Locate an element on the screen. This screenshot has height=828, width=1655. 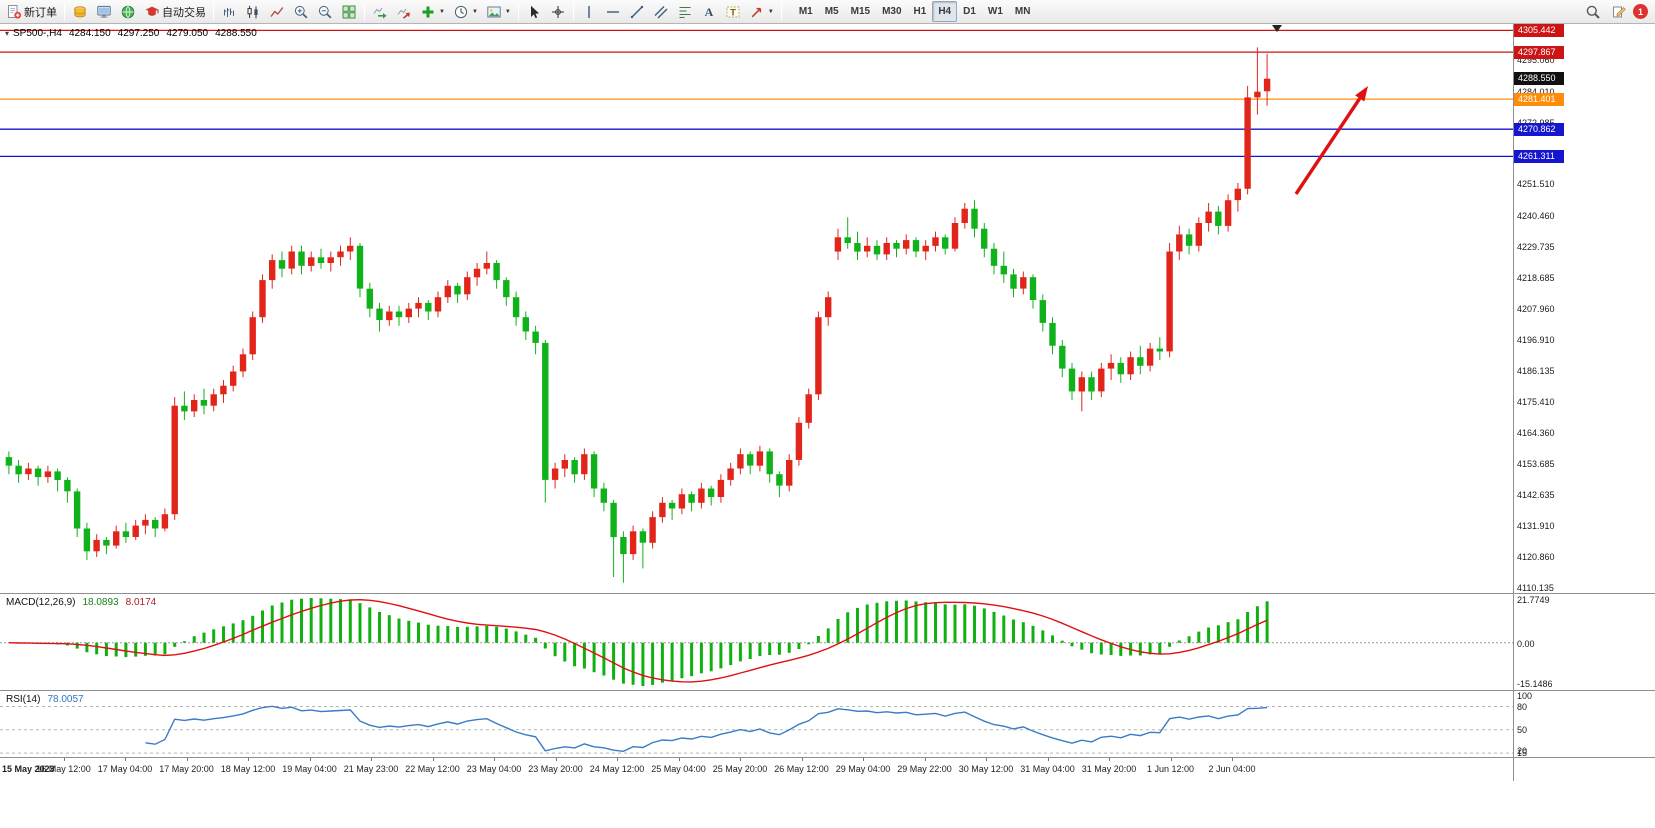
price-axis-label: 4120.860 is located at coordinates (1536, 557).